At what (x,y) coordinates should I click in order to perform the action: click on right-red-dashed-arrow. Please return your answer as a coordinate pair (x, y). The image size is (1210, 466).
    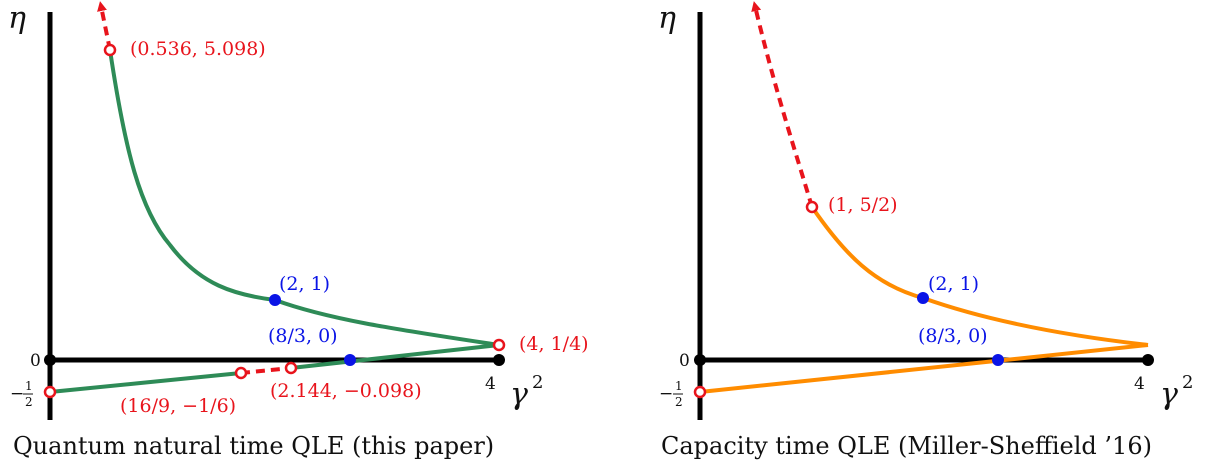
    Looking at the image, I should click on (782, 104).